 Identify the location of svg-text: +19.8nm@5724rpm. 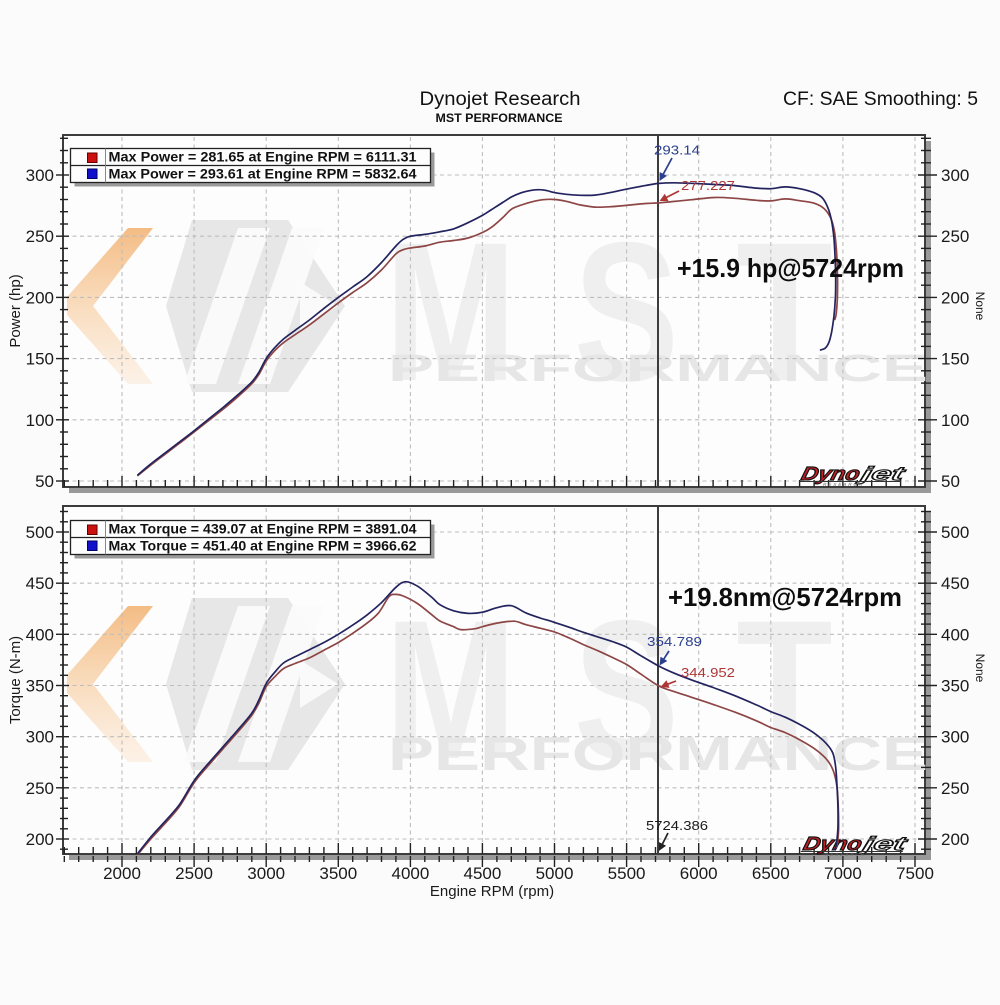
(785, 597).